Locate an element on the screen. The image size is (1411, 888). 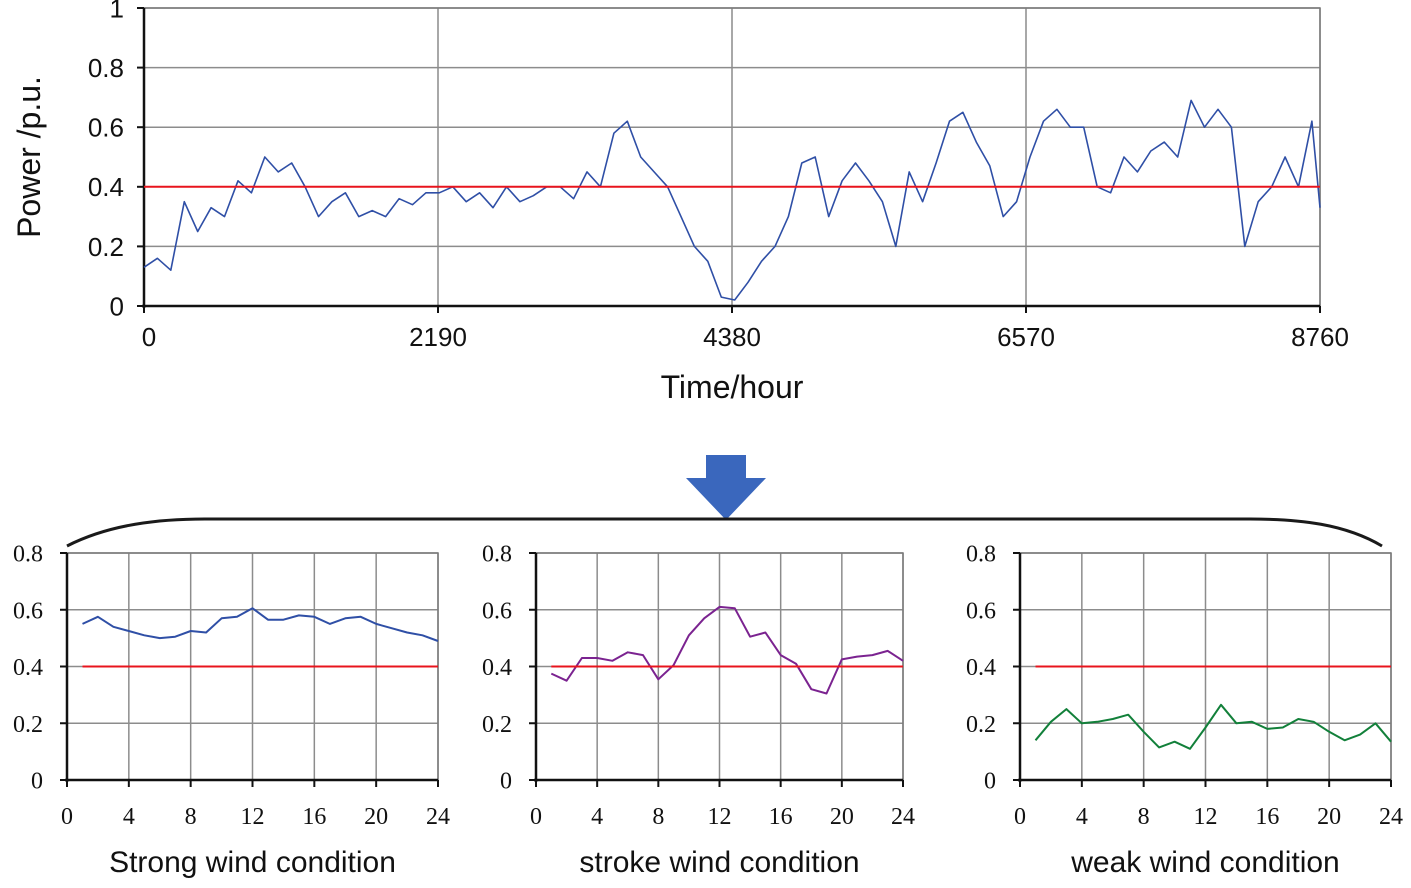
y-tick-label: 1 is located at coordinates (117, 11).